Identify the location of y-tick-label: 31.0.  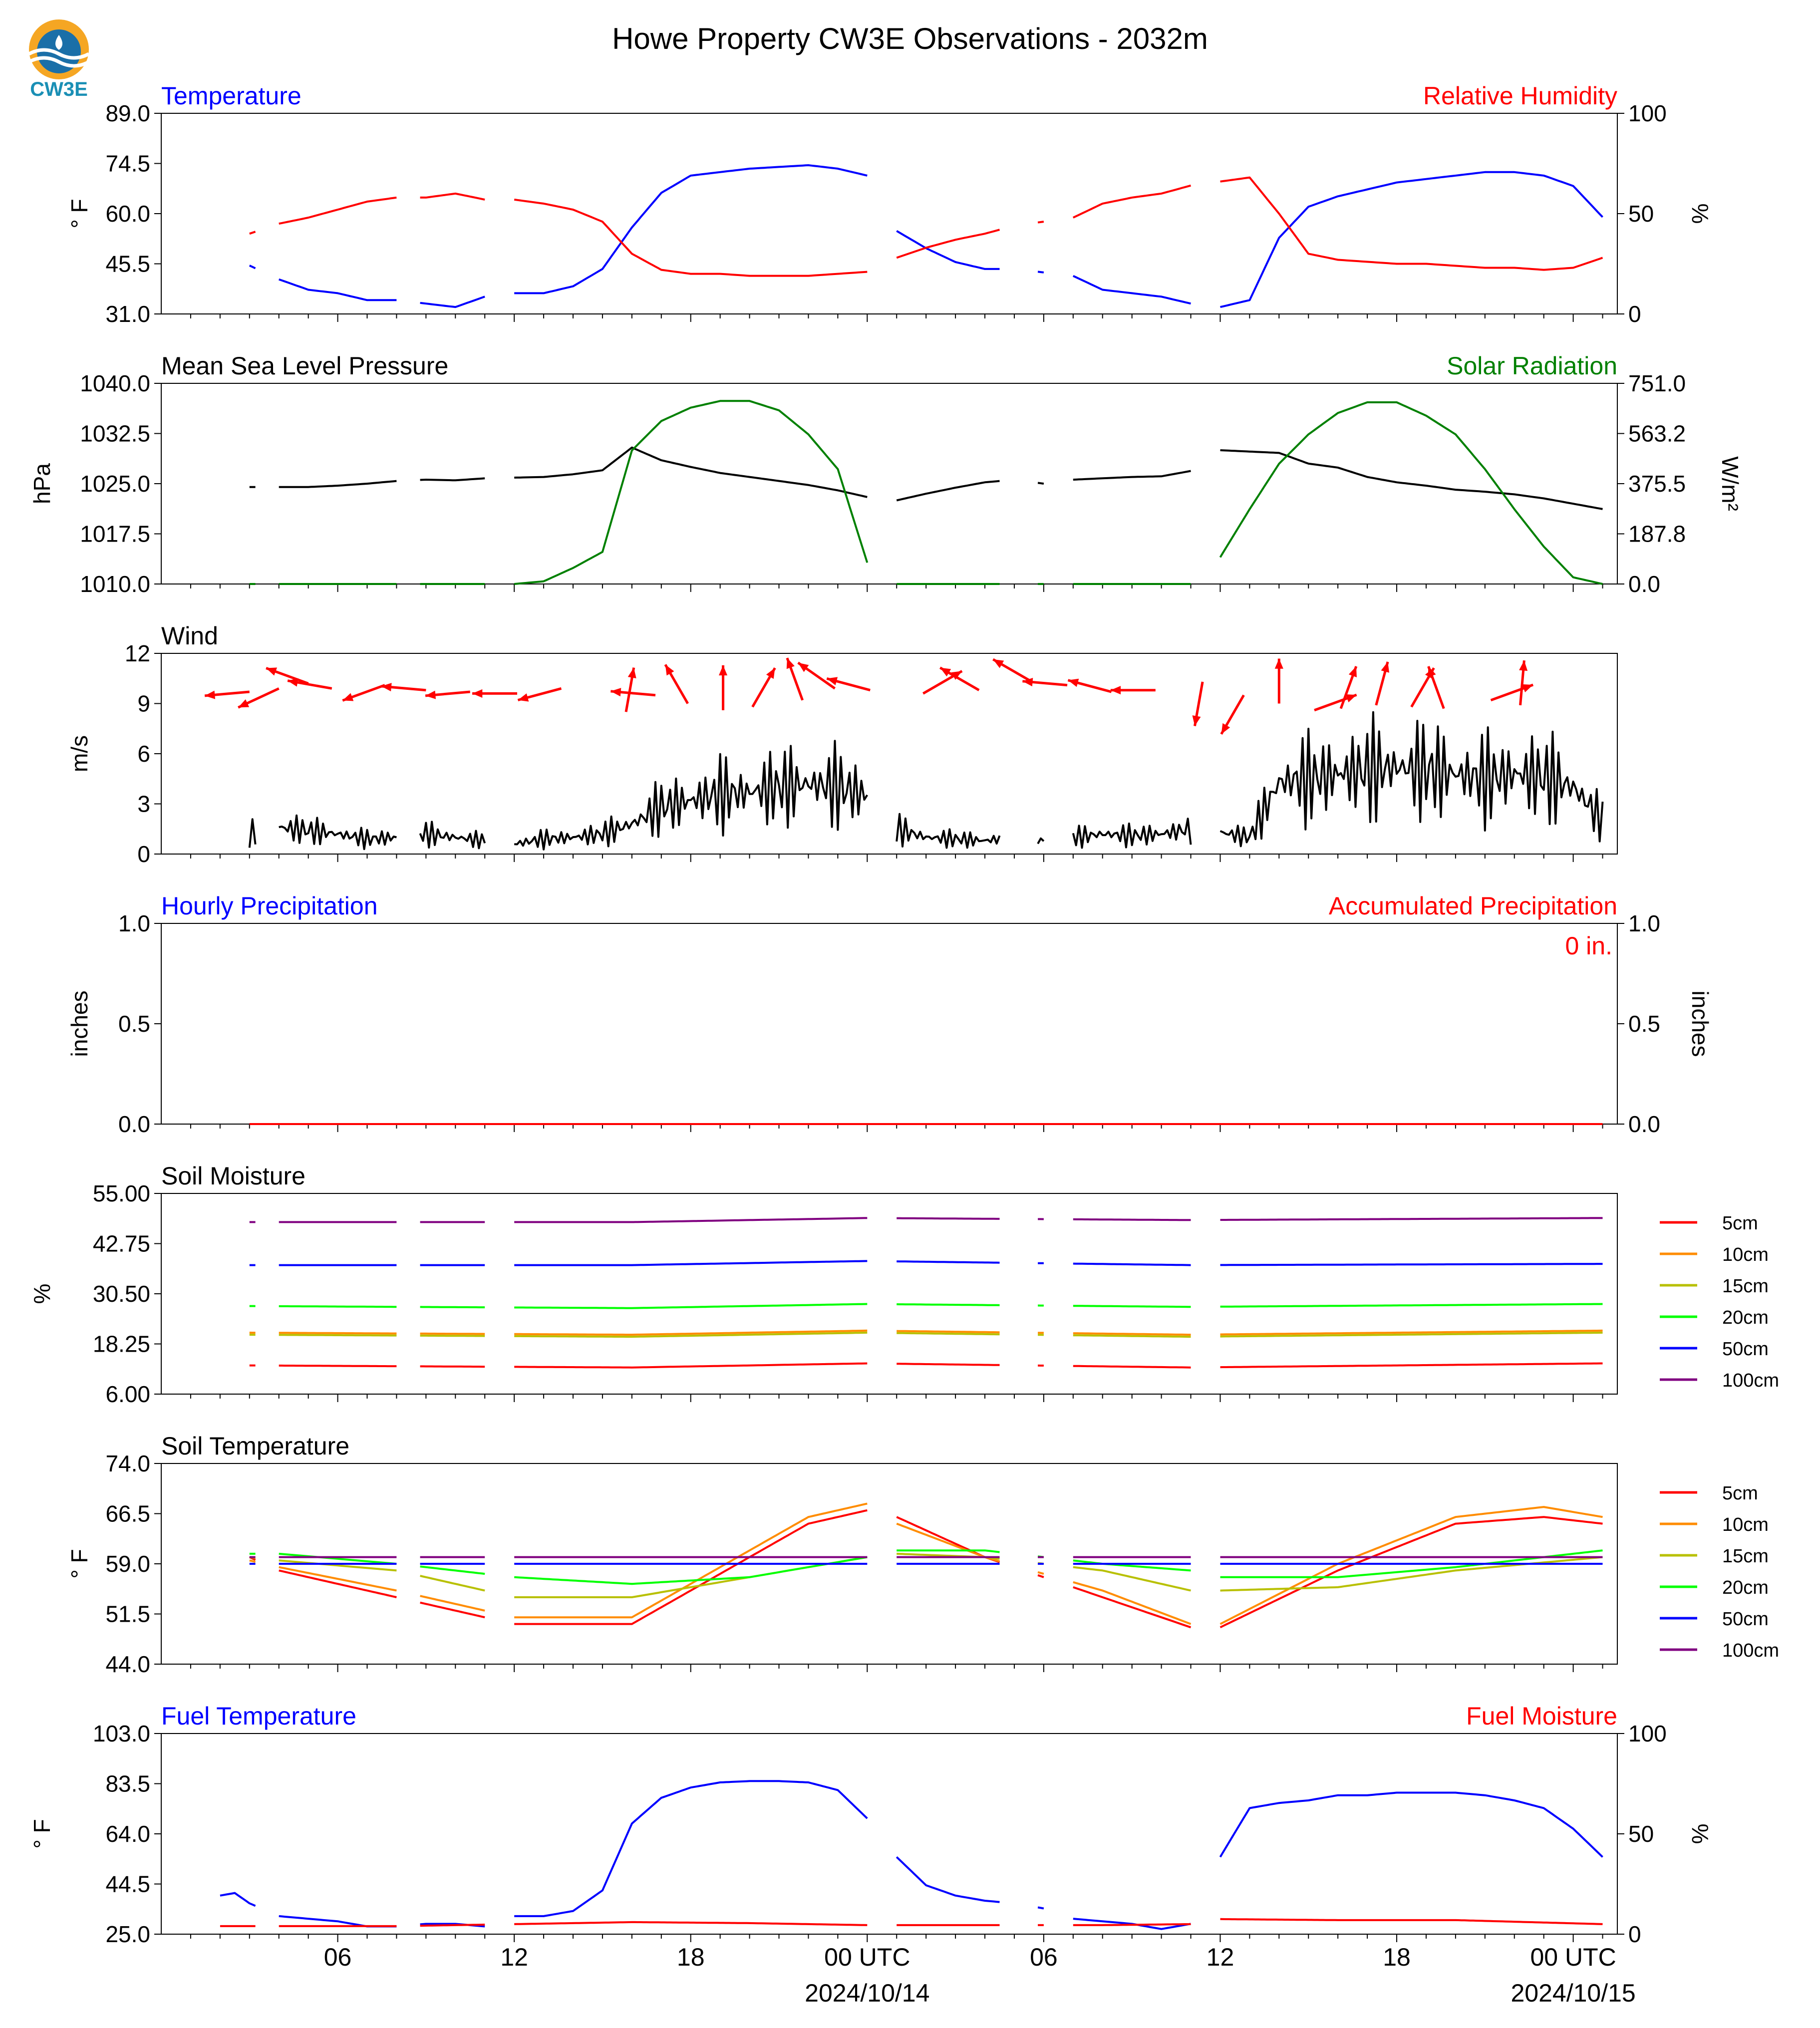
(127, 314).